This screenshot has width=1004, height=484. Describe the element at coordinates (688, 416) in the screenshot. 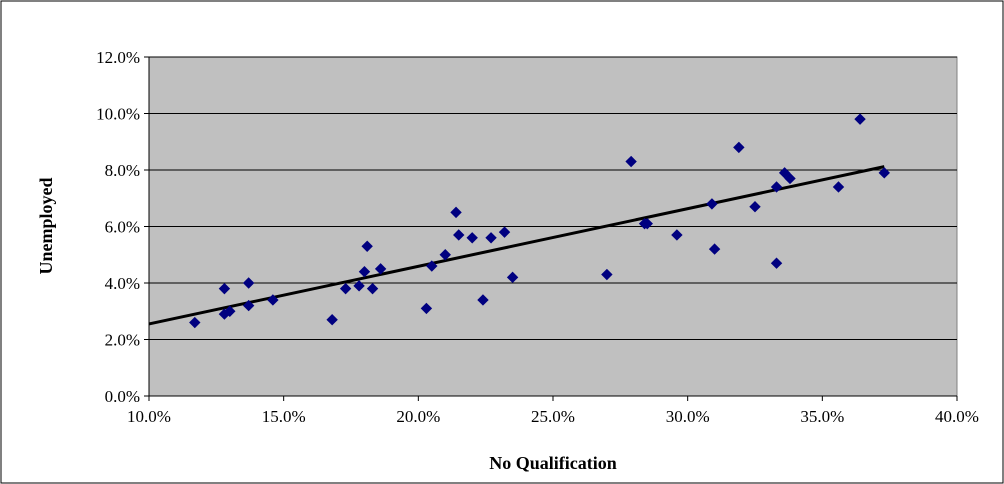

I see `x-tick-label: 30.0%` at that location.